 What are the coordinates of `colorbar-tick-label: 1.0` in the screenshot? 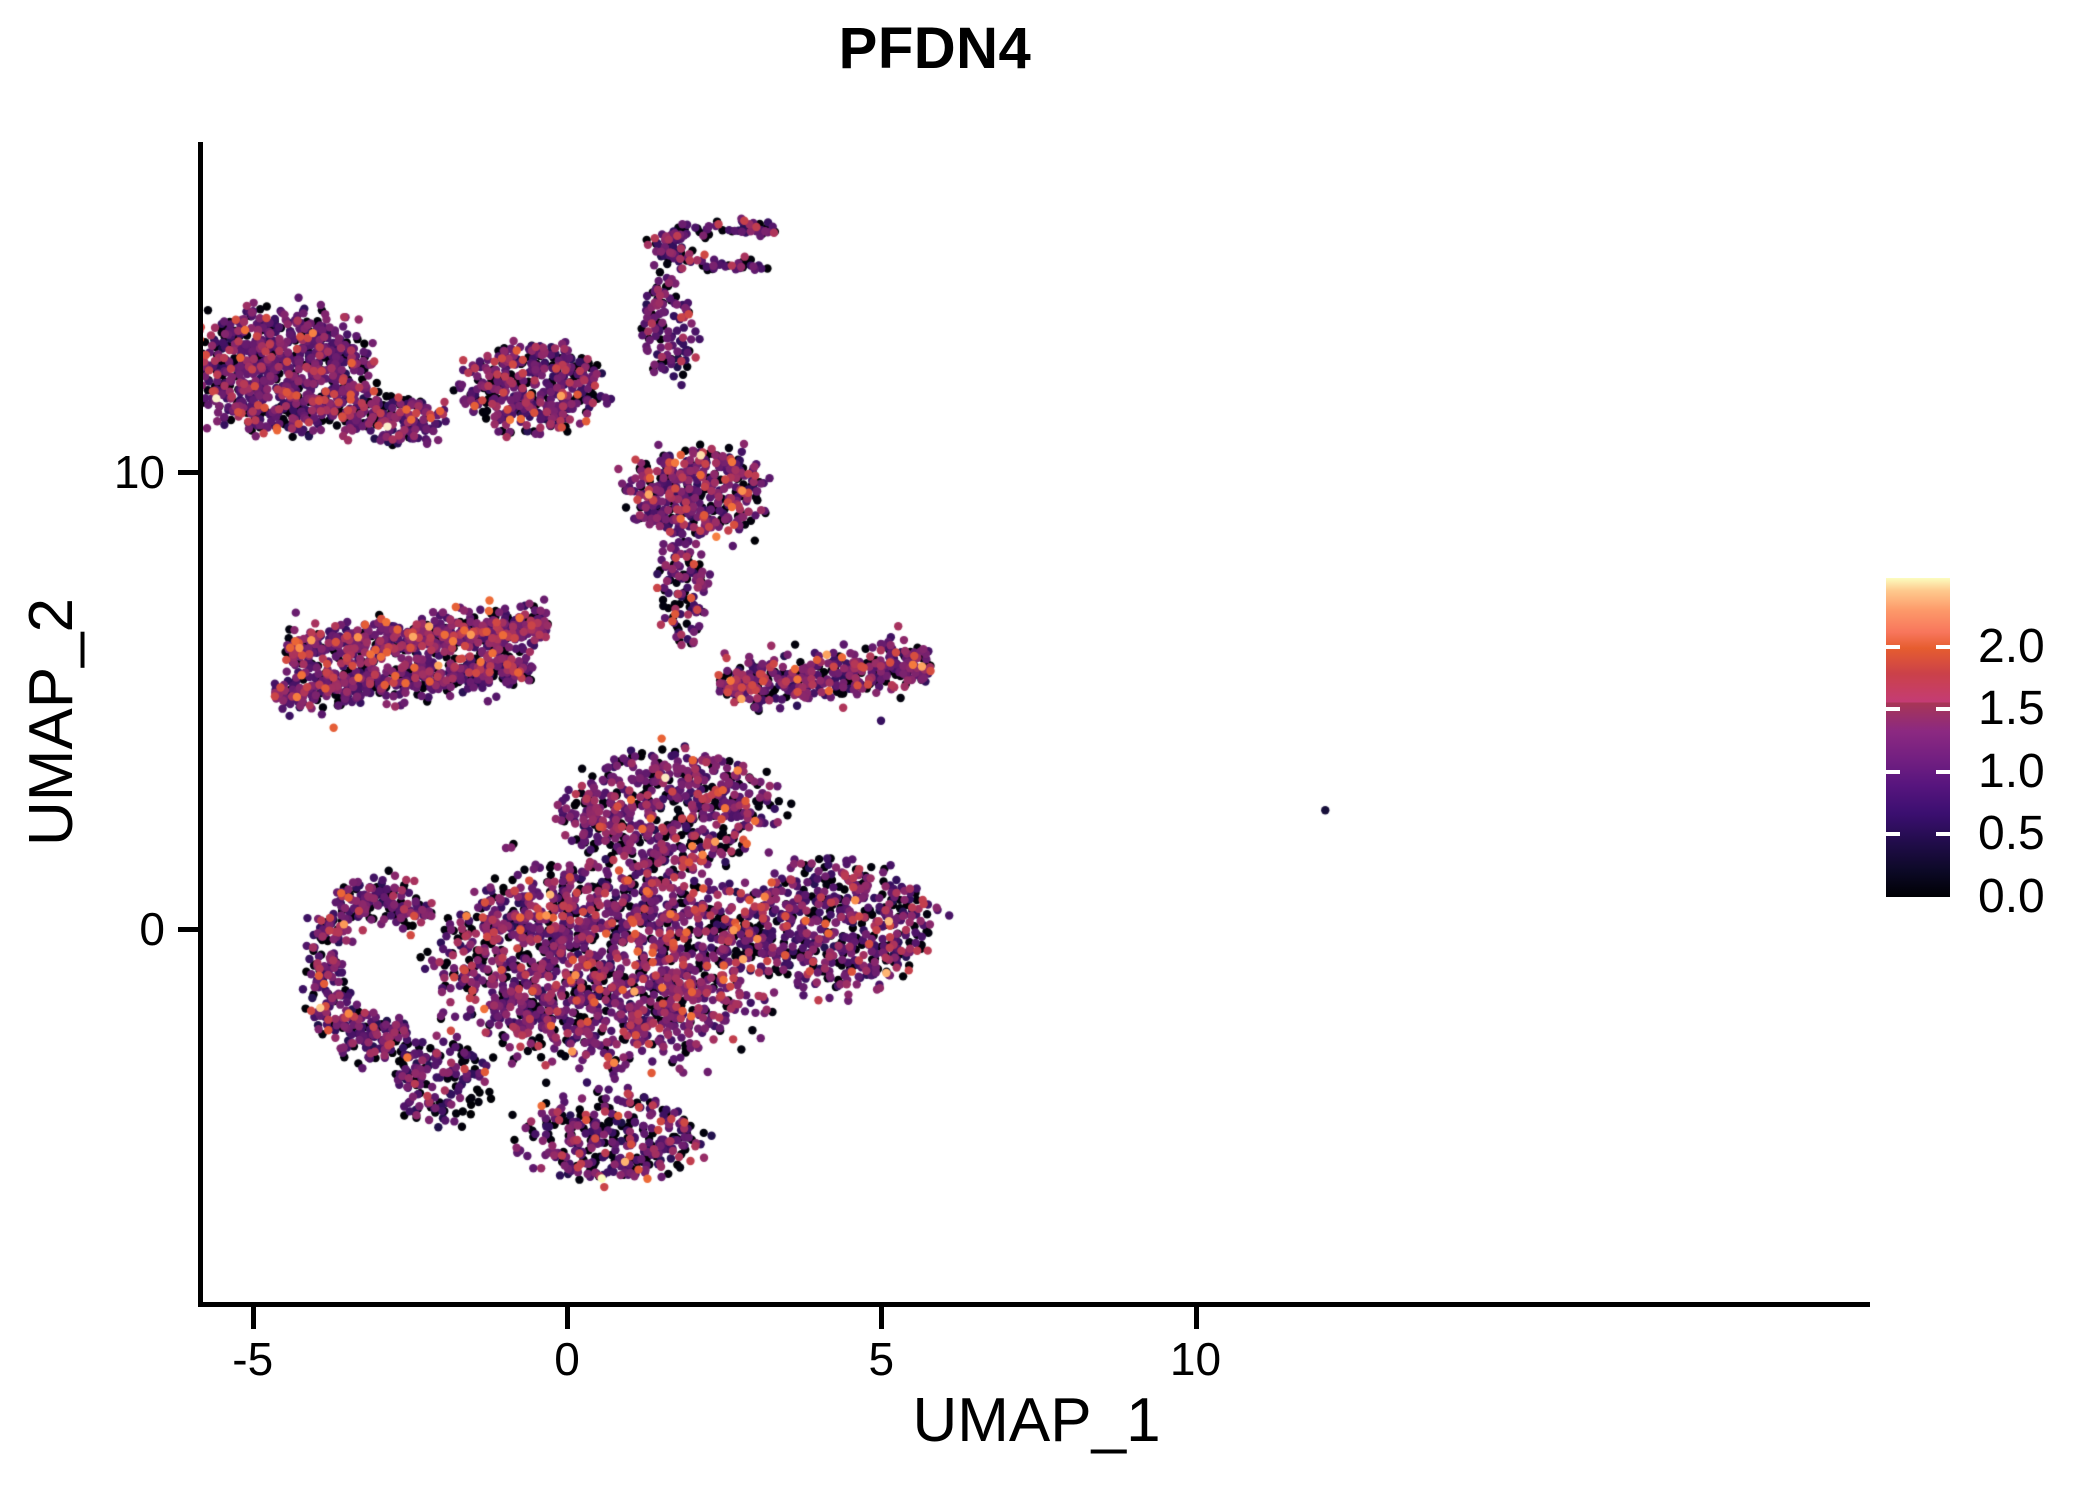 It's located at (2011, 771).